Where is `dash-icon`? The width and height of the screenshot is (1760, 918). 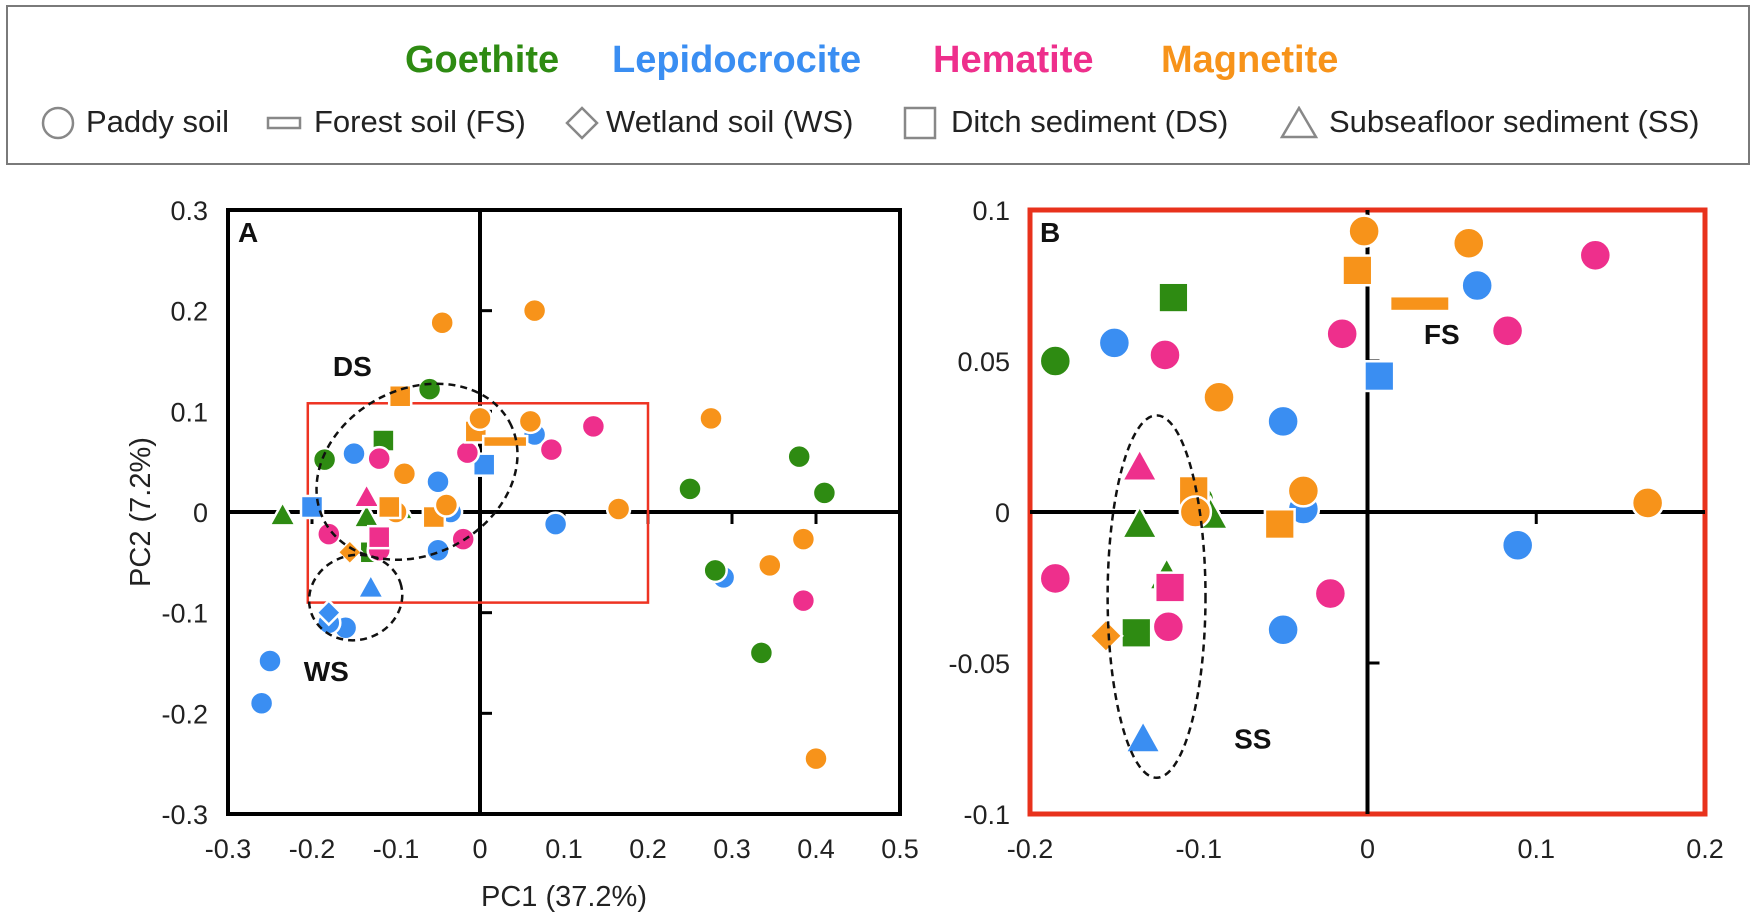 dash-icon is located at coordinates (284, 123).